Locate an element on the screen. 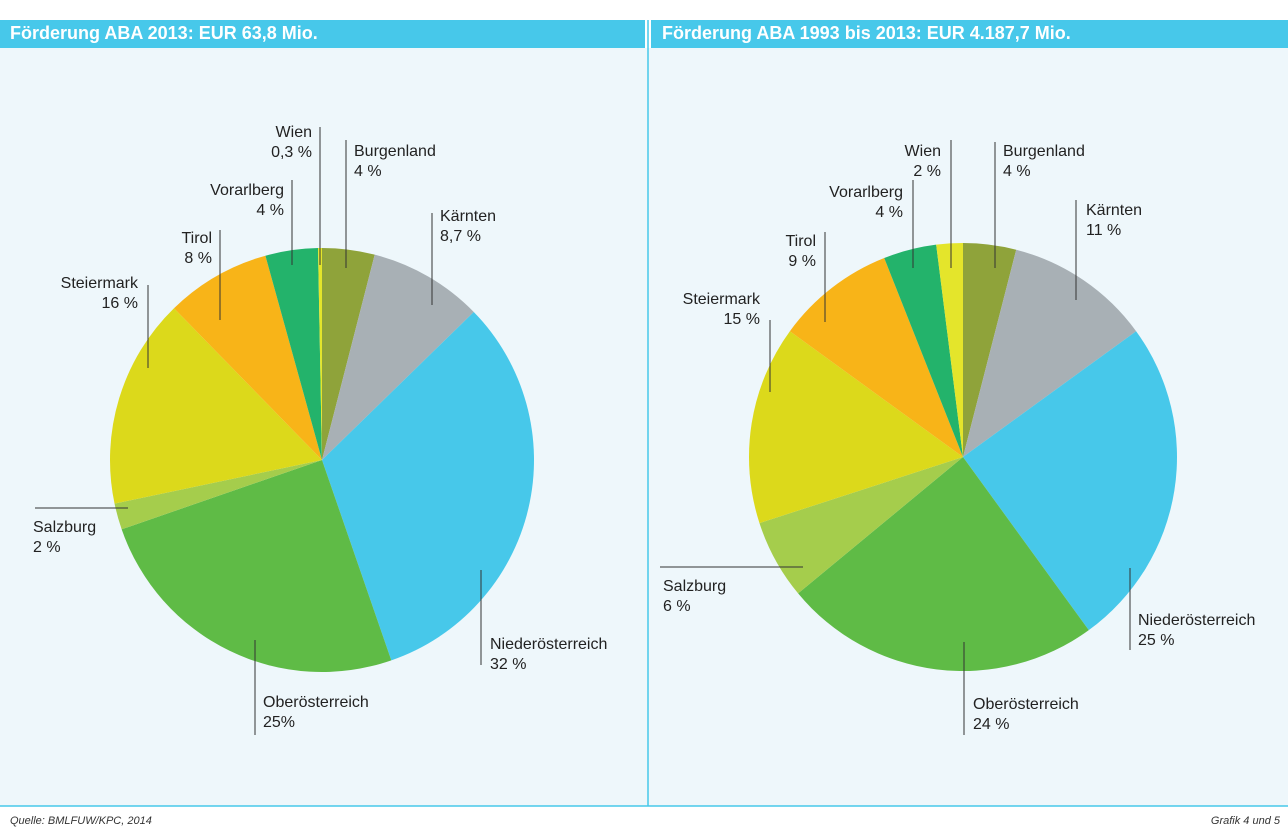 The height and width of the screenshot is (830, 1288). value-label: 32 % is located at coordinates (508, 664).